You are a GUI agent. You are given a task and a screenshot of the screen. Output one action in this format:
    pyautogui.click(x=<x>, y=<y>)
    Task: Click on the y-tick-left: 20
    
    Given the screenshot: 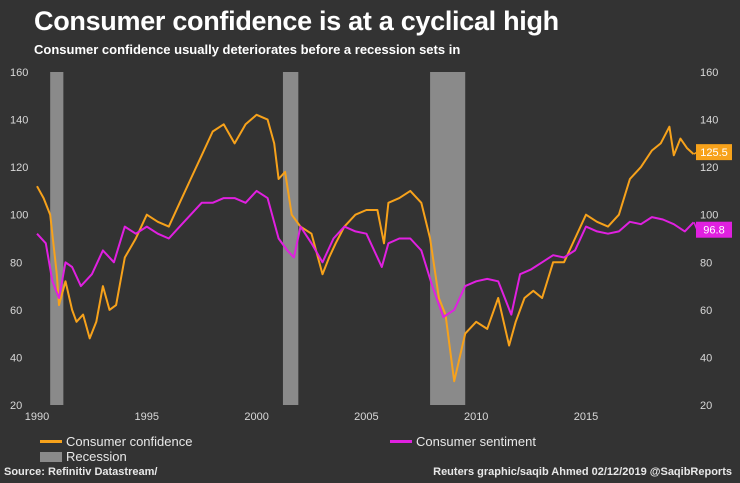 What is the action you would take?
    pyautogui.click(x=16, y=406)
    